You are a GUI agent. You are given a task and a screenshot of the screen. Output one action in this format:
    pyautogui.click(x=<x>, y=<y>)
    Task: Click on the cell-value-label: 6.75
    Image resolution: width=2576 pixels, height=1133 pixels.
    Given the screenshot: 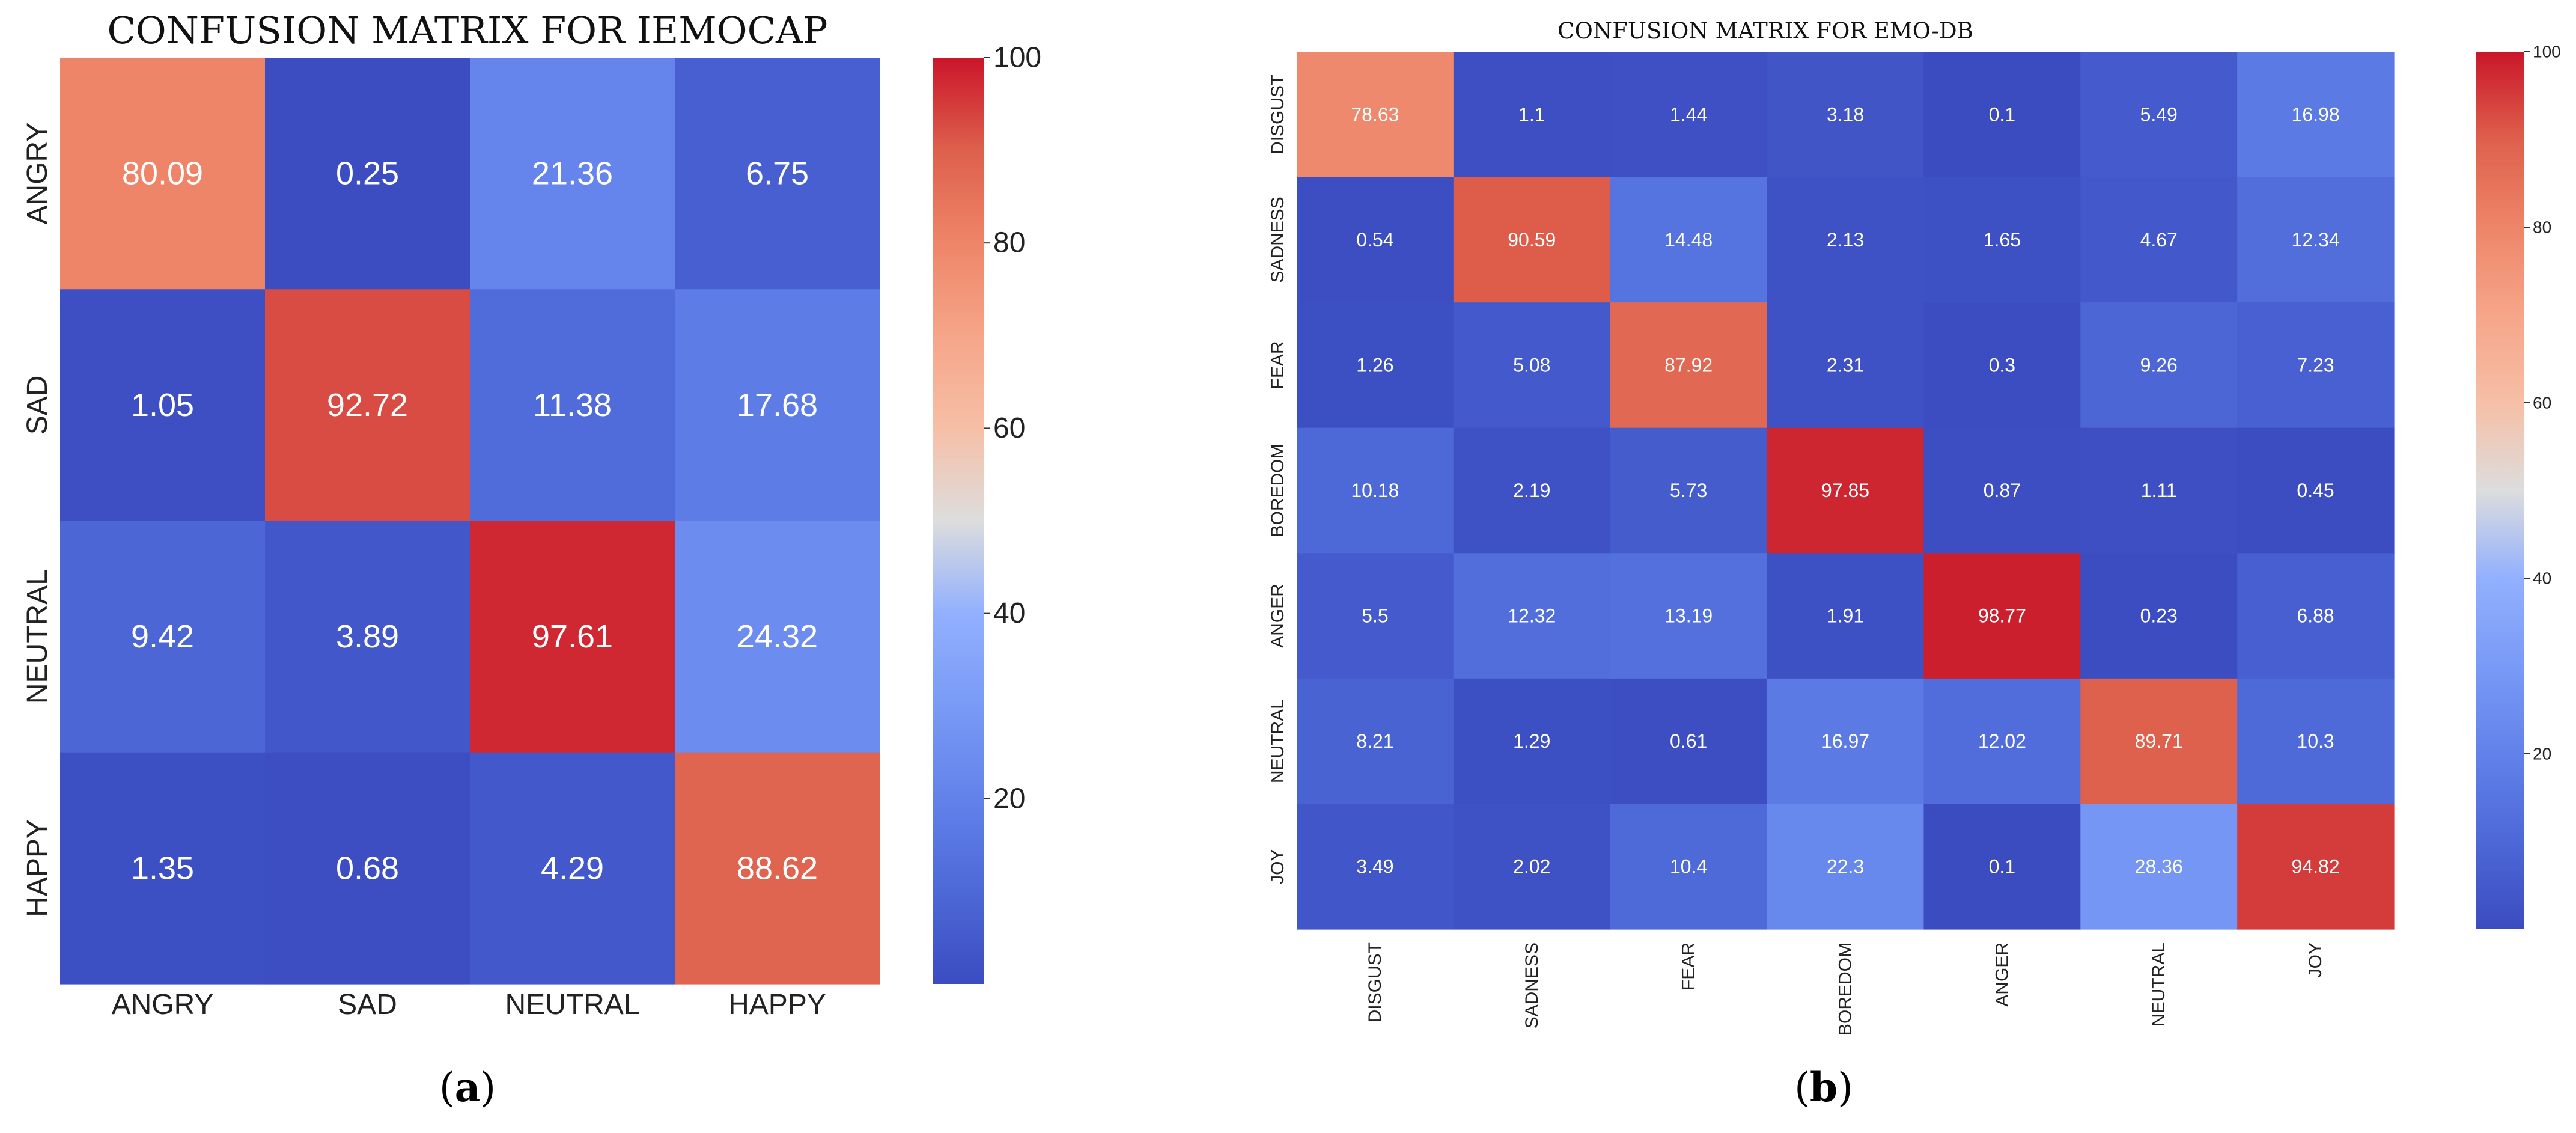 What is the action you would take?
    pyautogui.click(x=777, y=174)
    